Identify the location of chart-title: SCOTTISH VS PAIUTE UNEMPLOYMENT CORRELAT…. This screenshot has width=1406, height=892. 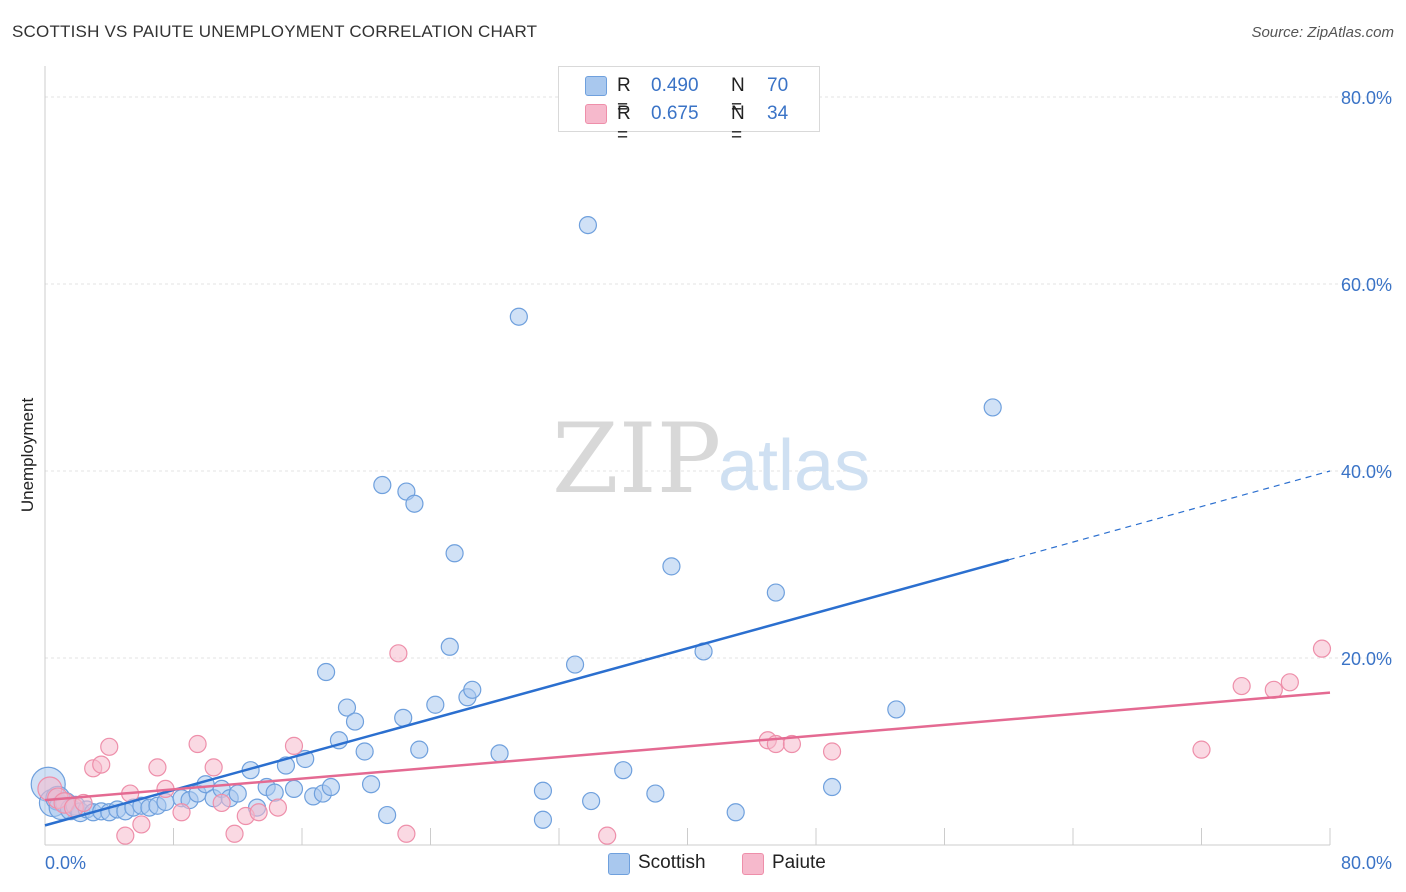
(275, 31).